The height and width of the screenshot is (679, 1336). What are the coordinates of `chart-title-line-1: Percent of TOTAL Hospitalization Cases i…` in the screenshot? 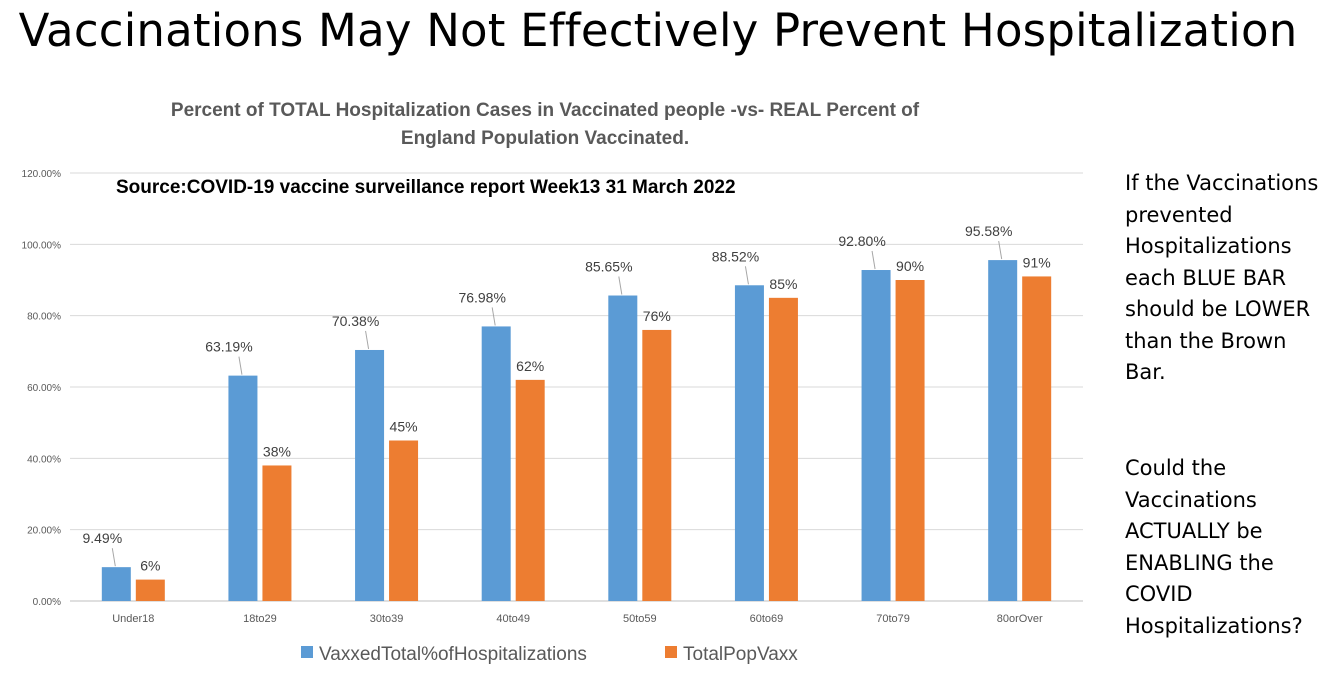 It's located at (545, 110).